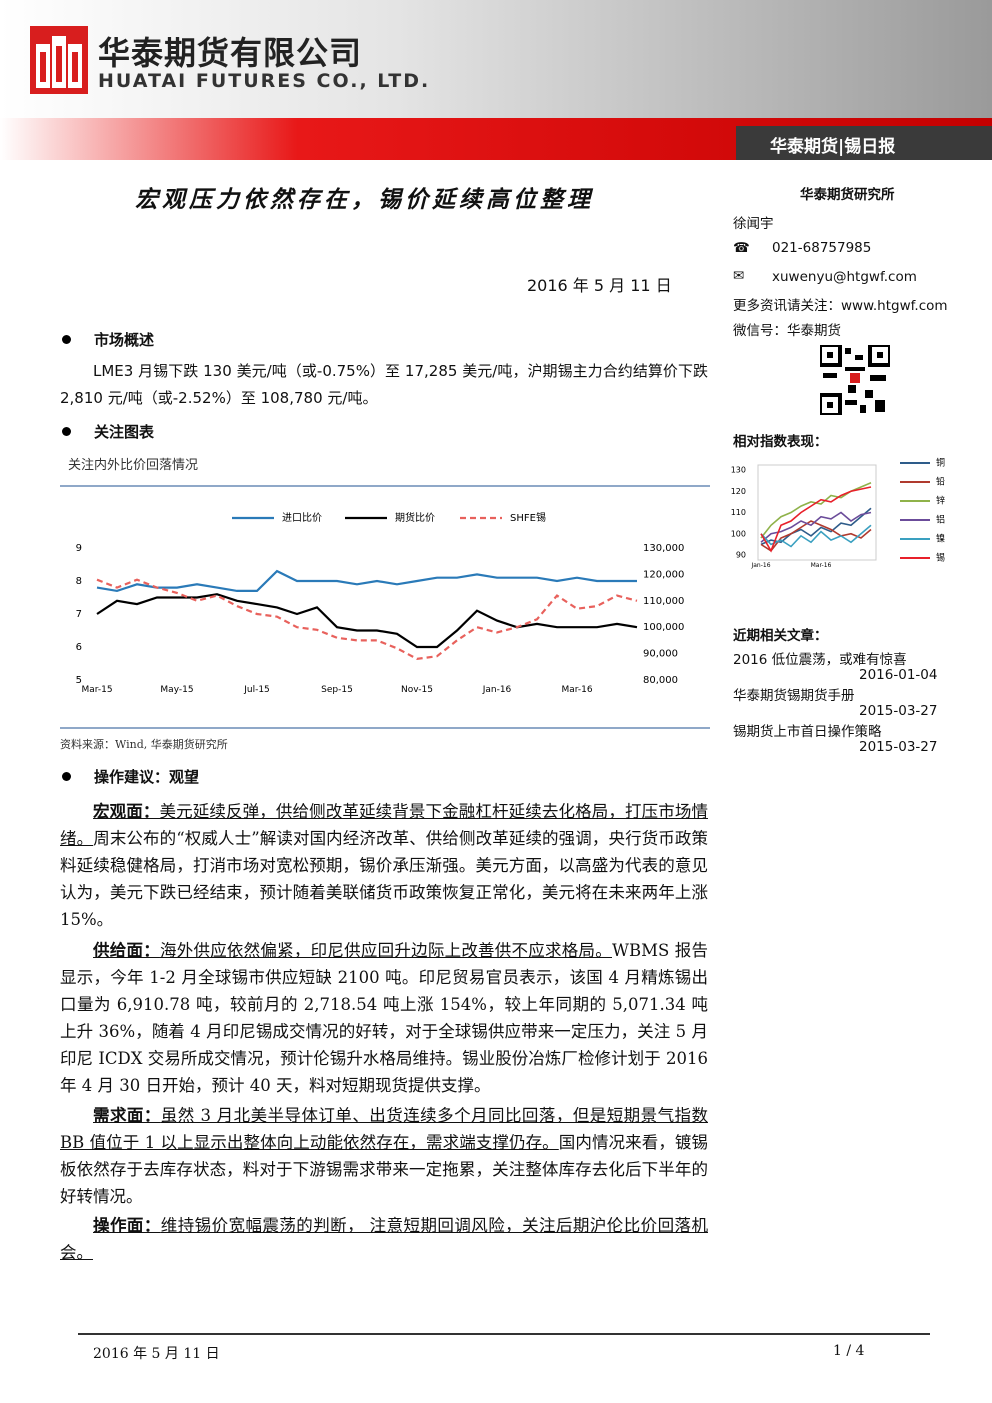 The image size is (992, 1403). I want to click on y2-tick-label: 120,000, so click(663, 574).